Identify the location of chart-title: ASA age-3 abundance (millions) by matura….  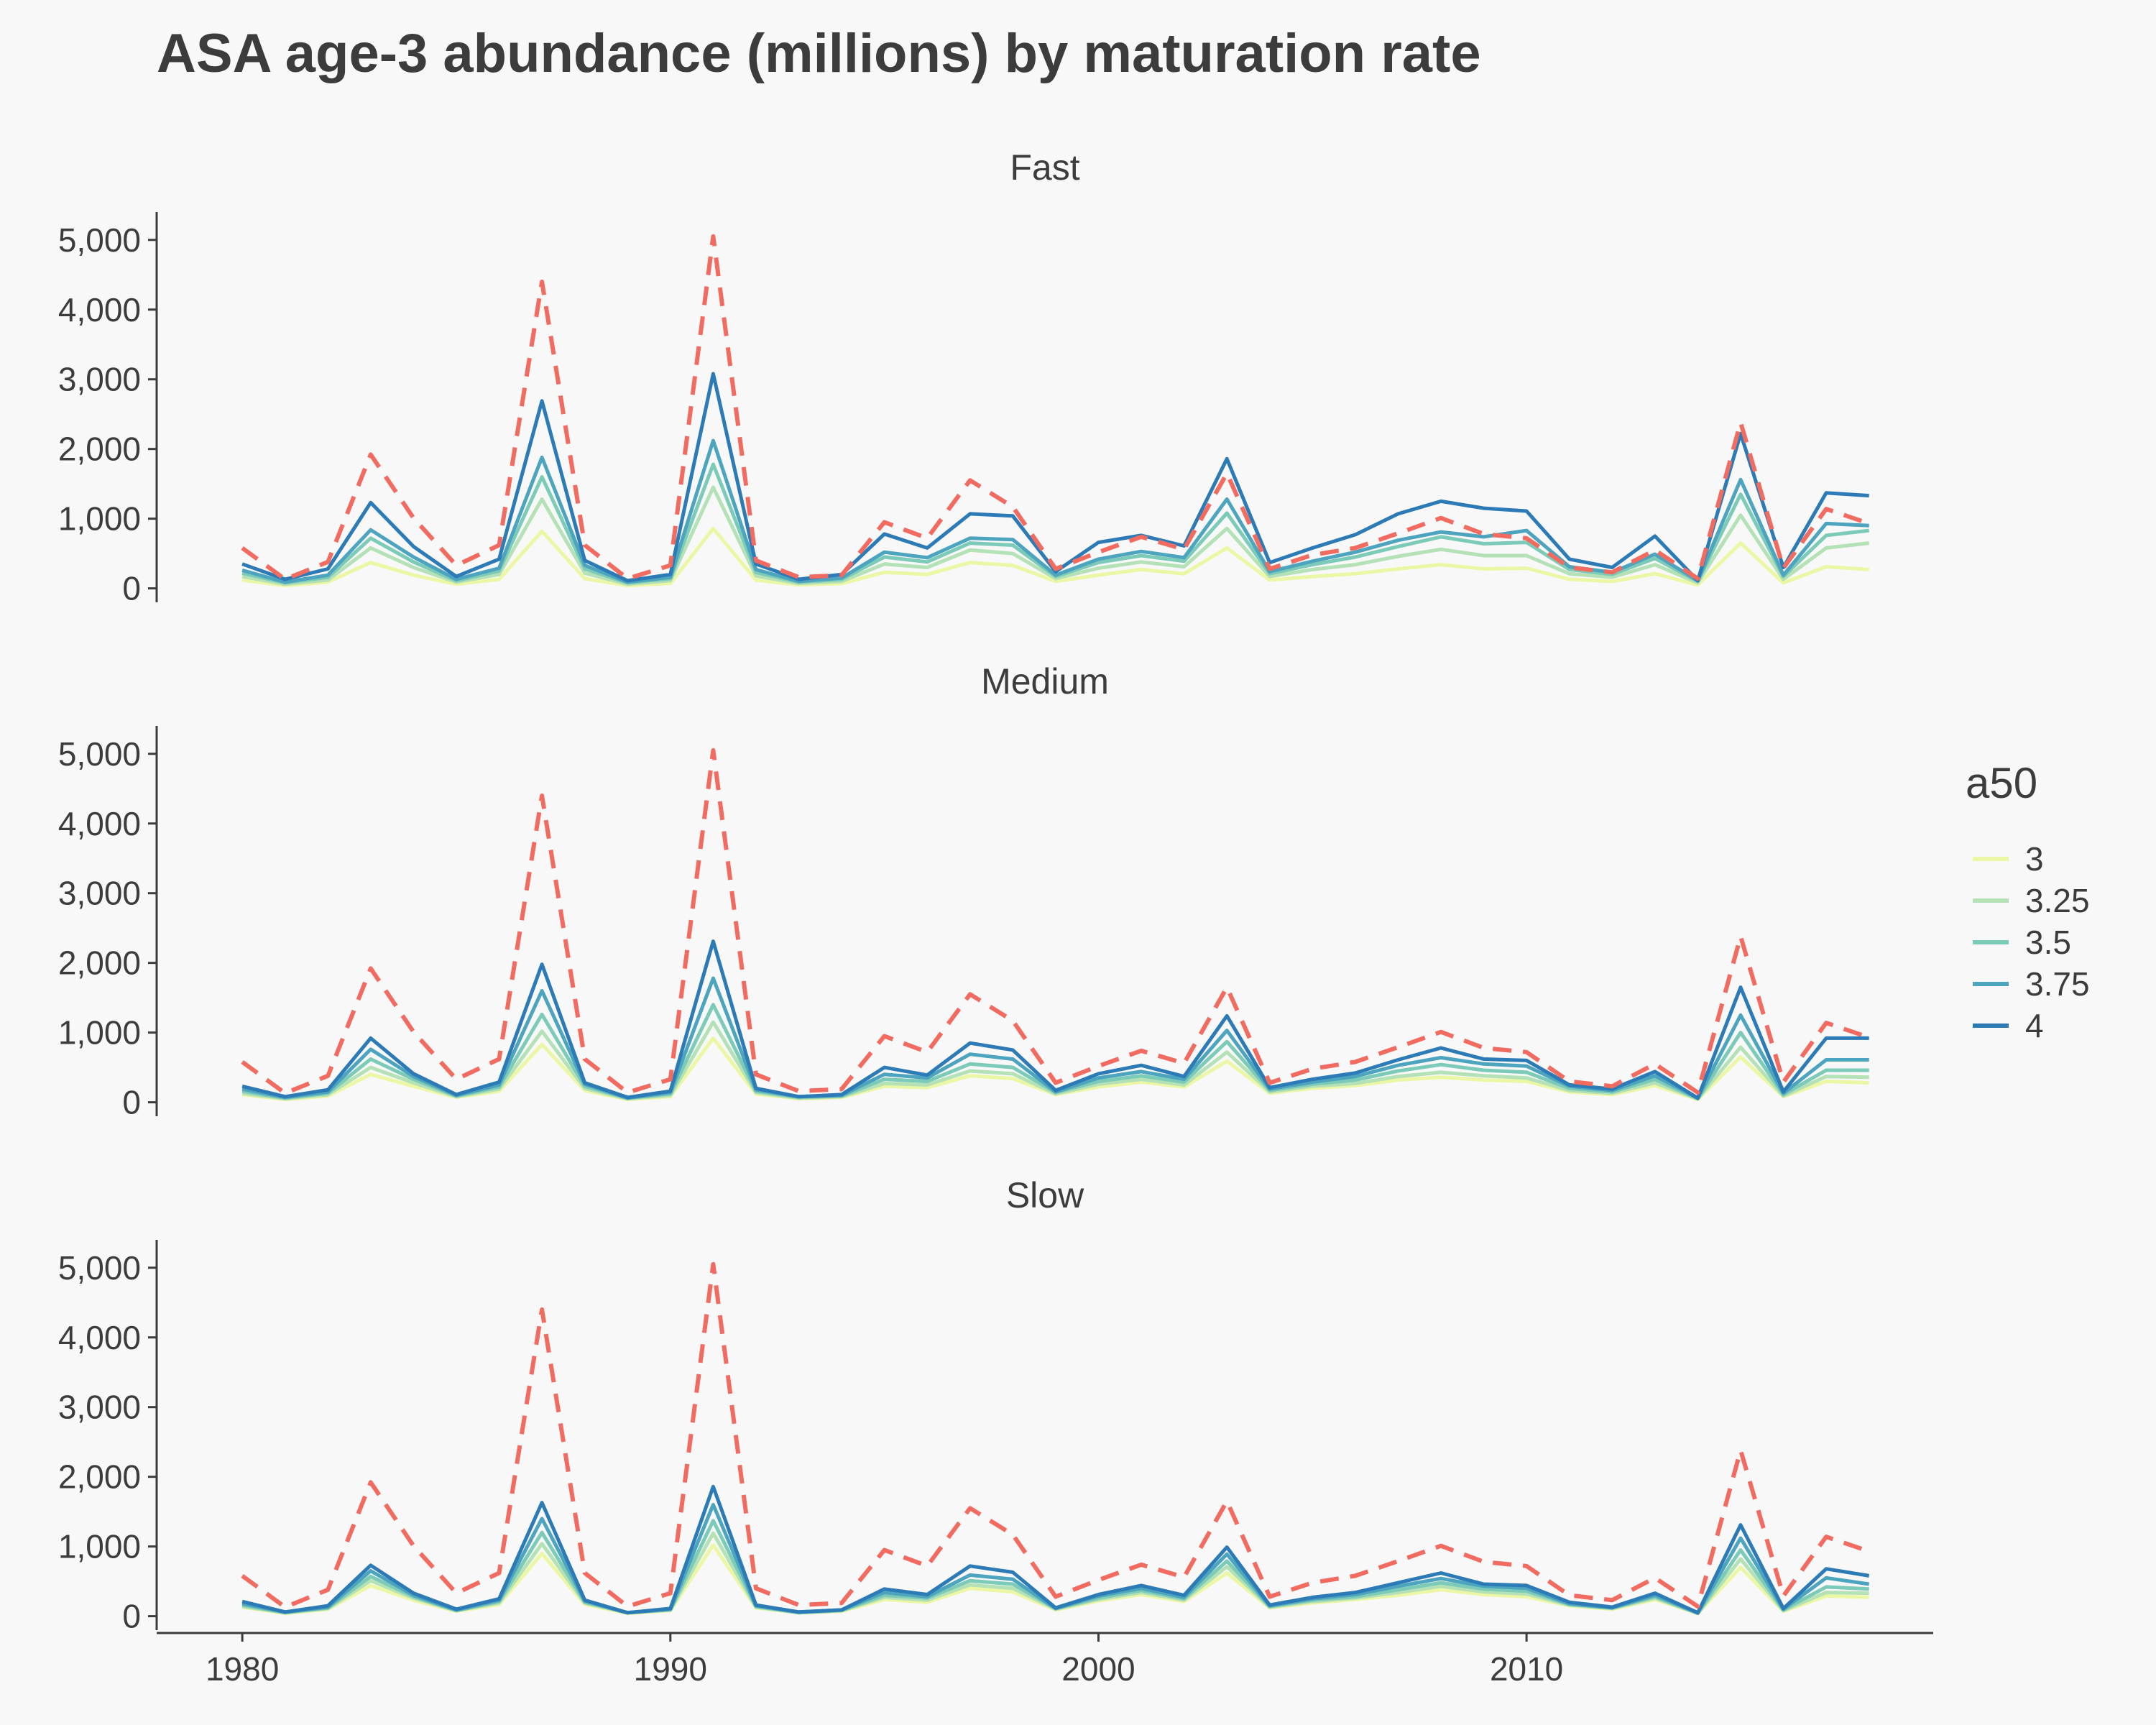
(819, 53).